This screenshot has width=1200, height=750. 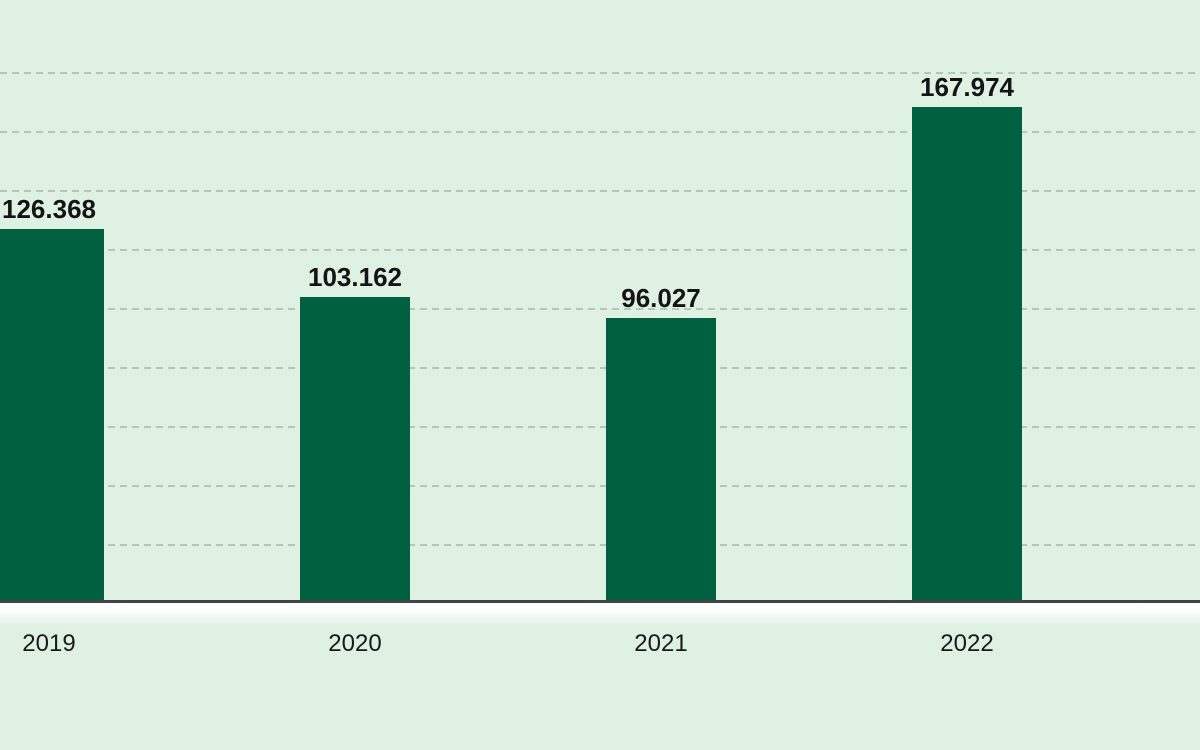 I want to click on value-label-2021: 96.027, so click(x=661, y=298).